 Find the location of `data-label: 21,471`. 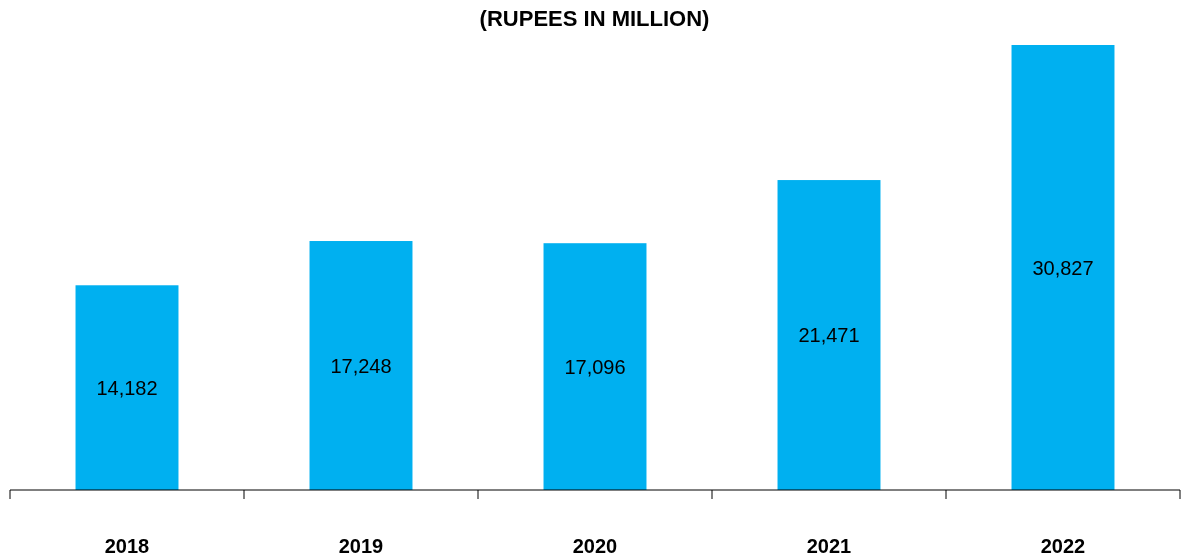

data-label: 21,471 is located at coordinates (829, 335).